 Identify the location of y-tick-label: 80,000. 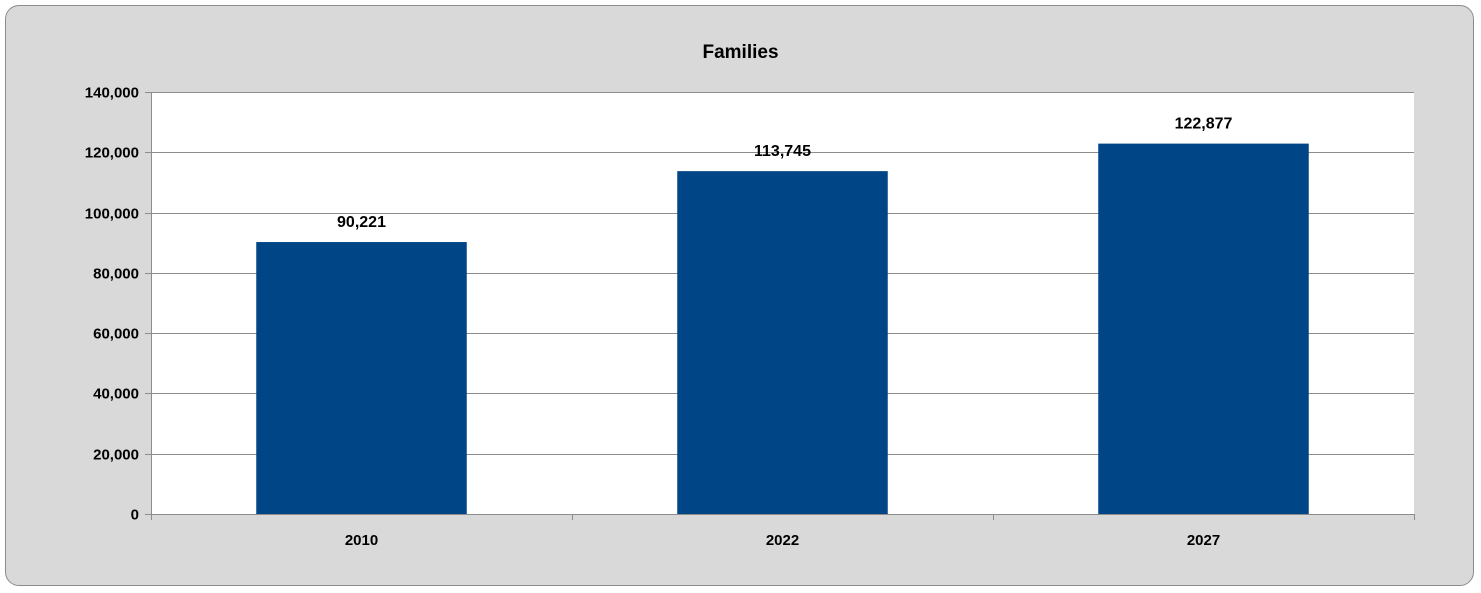
(116, 274).